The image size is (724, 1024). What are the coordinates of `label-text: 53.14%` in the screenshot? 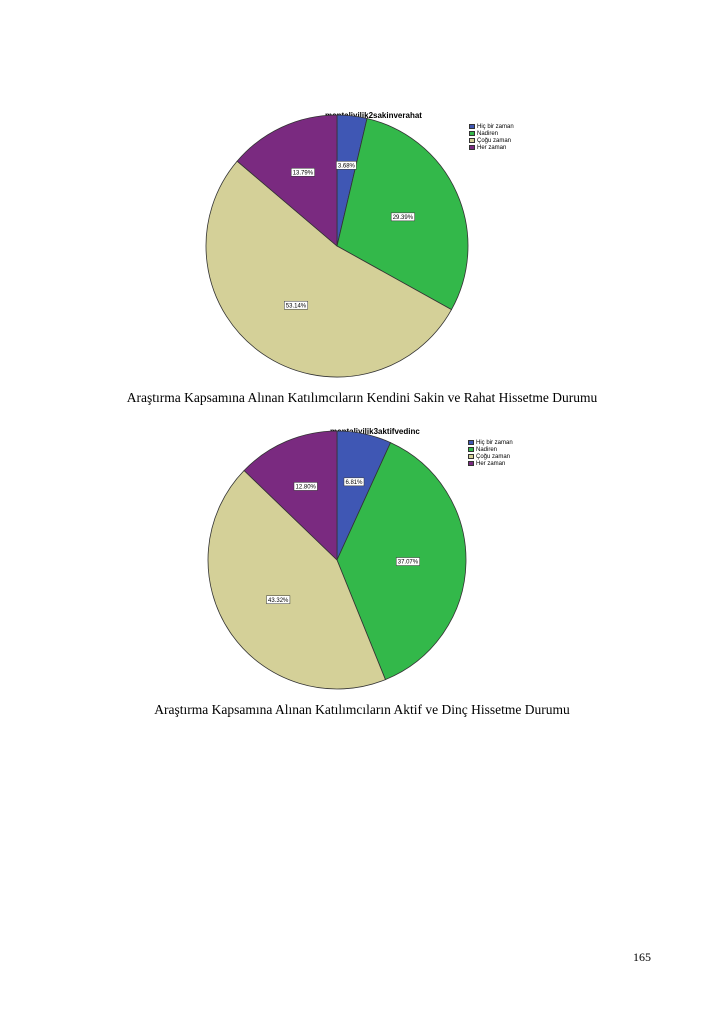 It's located at (296, 306).